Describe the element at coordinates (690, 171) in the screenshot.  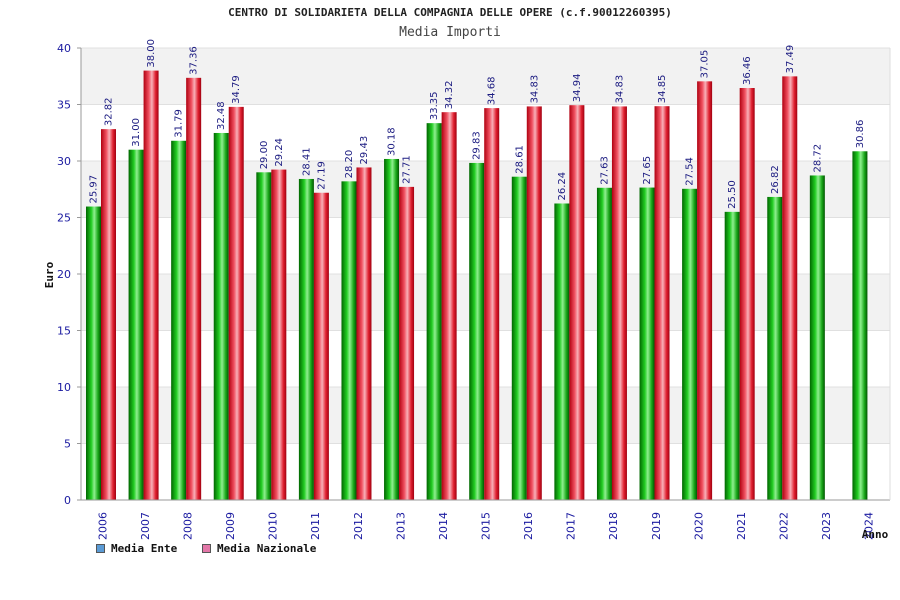
I see `data-label-media-ente-2020: 27.54` at that location.